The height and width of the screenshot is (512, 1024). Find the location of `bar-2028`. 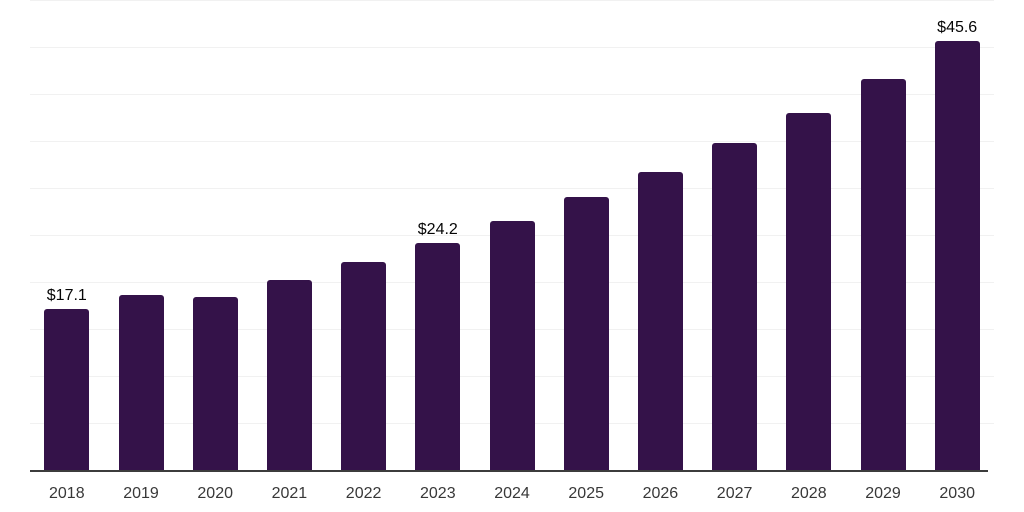

bar-2028 is located at coordinates (809, 291).